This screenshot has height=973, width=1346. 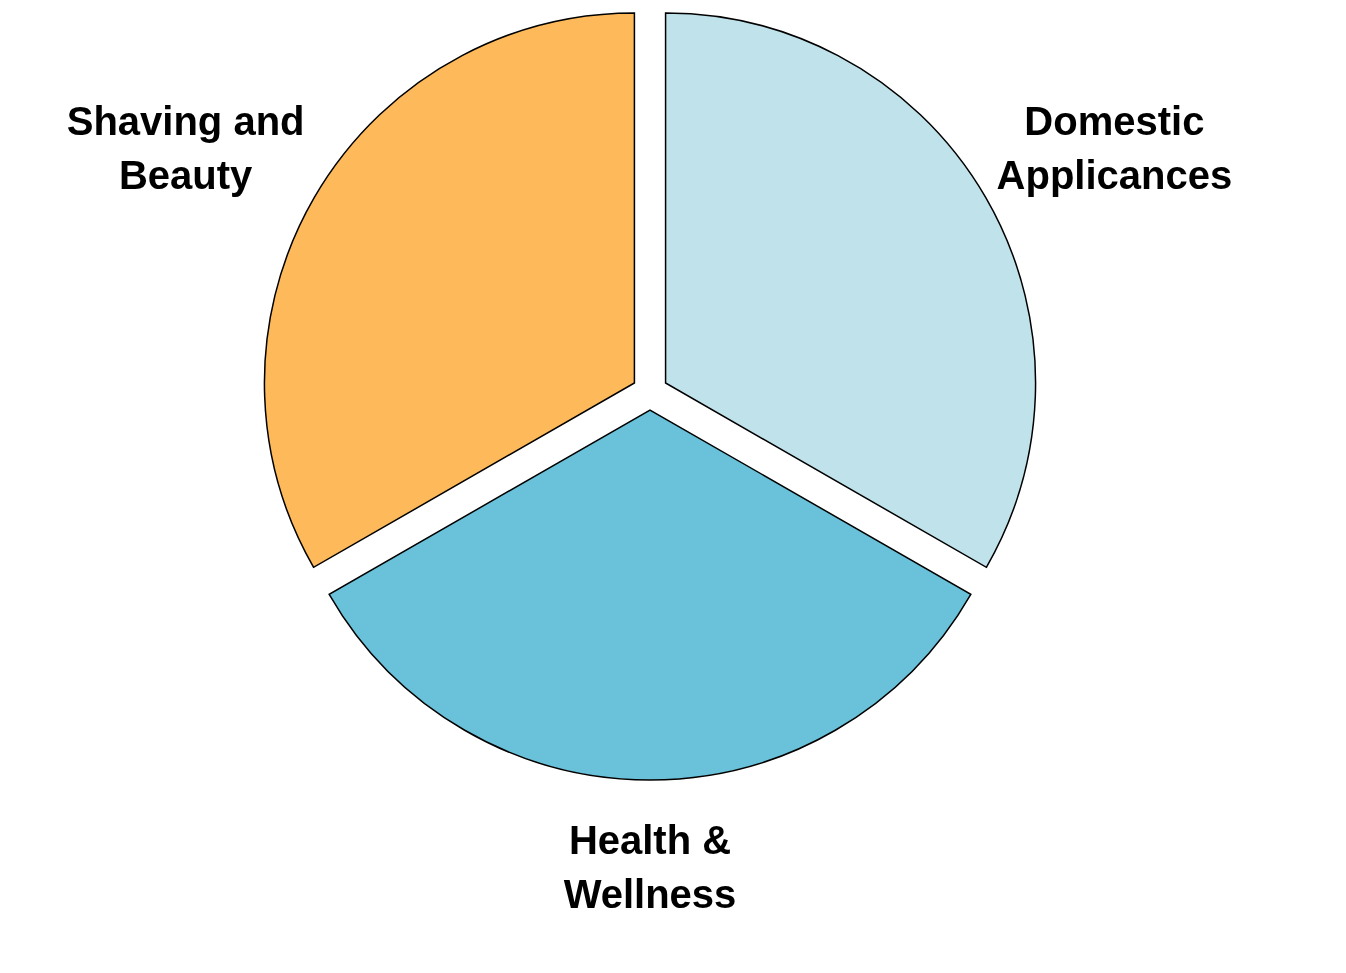 What do you see at coordinates (1114, 148) in the screenshot?
I see `slice-label: Domestic Applicances` at bounding box center [1114, 148].